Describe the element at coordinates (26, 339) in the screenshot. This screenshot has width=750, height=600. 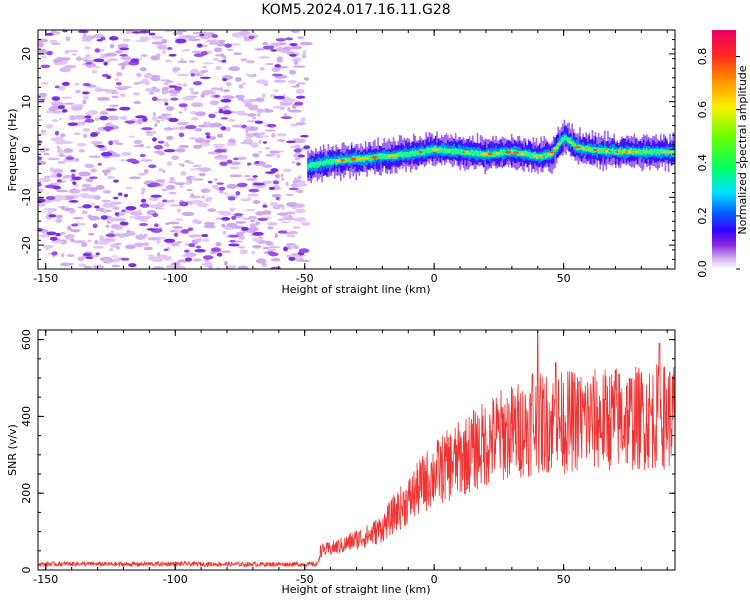
I see `y-tick-label: 600` at that location.